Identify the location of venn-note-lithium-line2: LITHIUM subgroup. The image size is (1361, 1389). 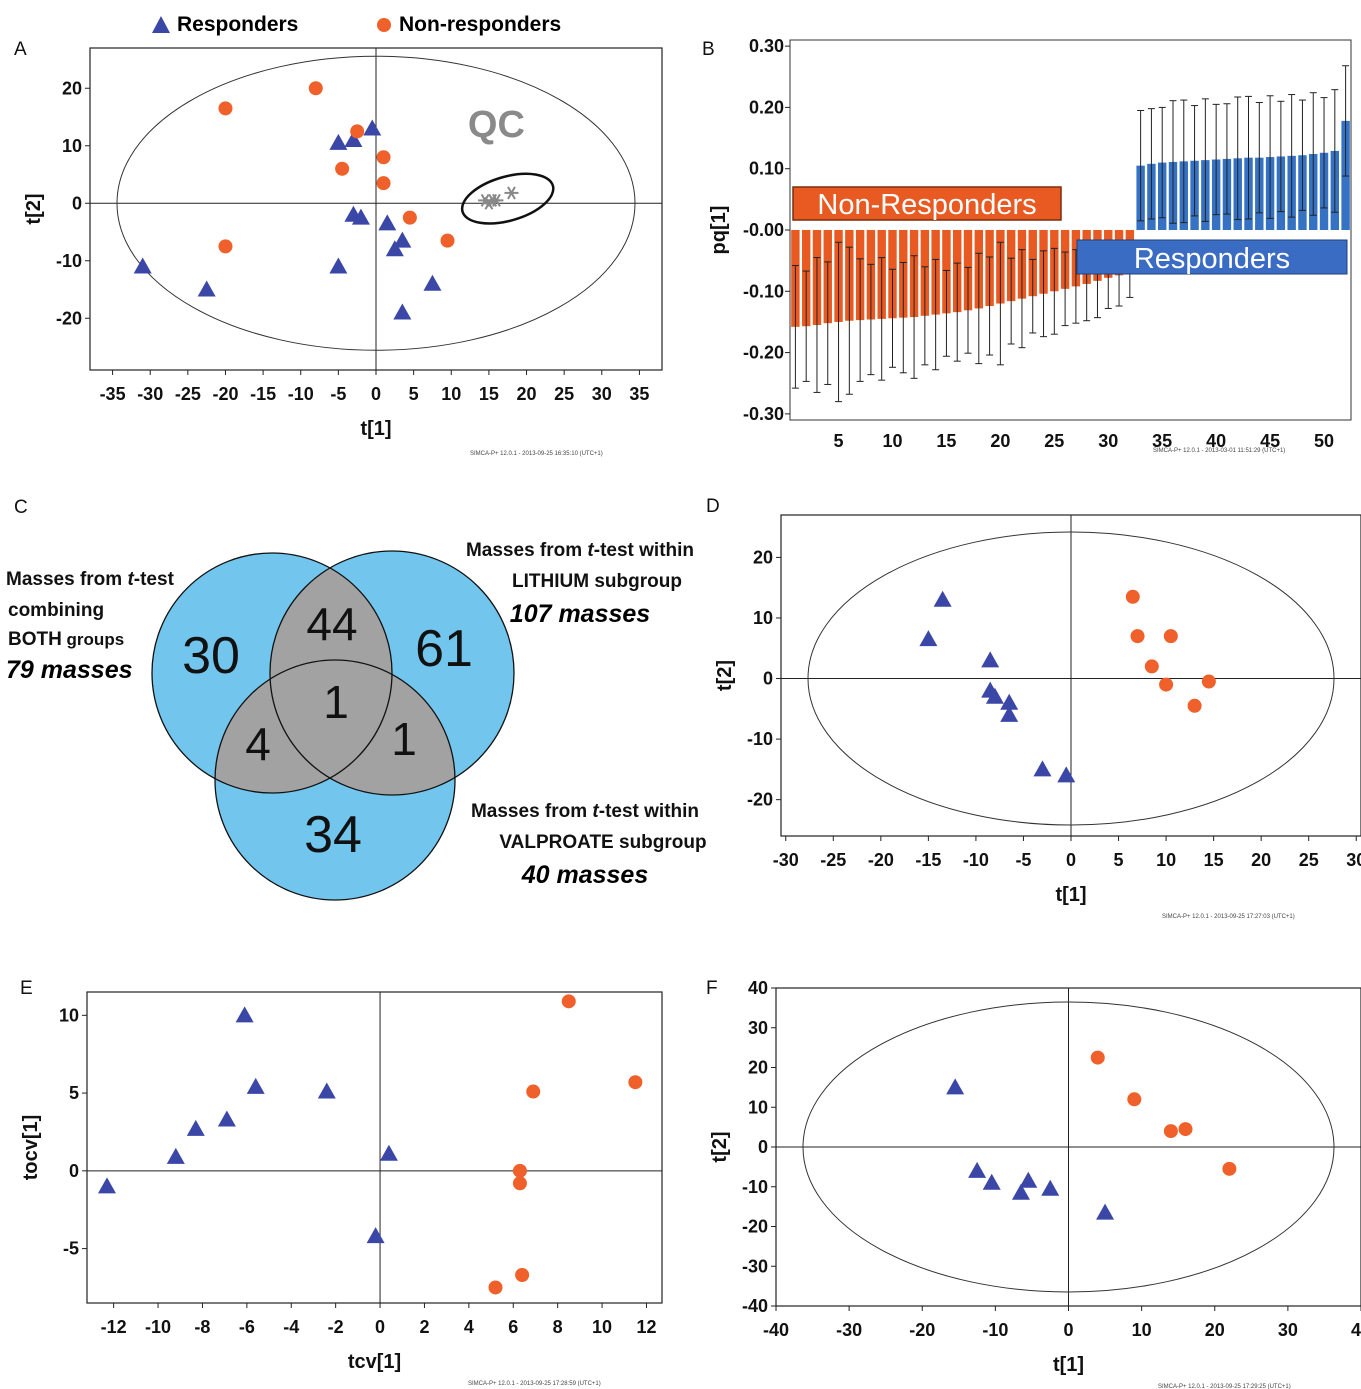
(597, 581).